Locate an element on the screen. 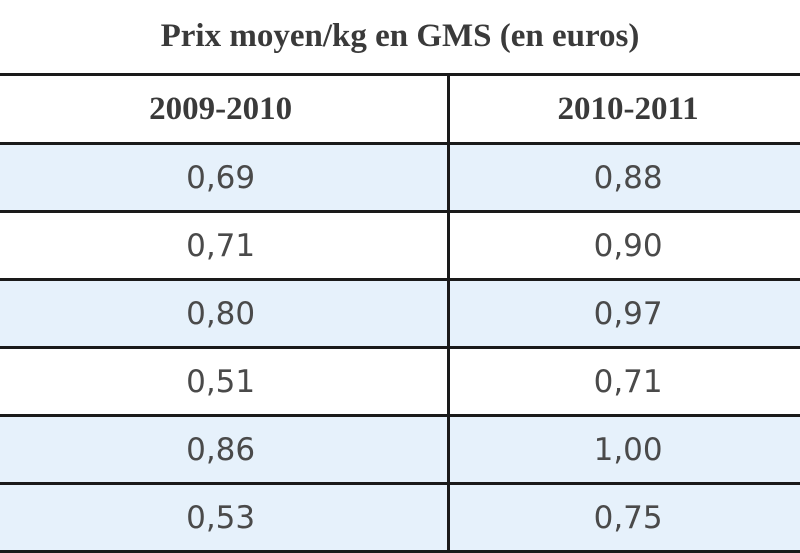 This screenshot has height=553, width=800. column-header-2009-2010: 2009-2010 is located at coordinates (225, 109).